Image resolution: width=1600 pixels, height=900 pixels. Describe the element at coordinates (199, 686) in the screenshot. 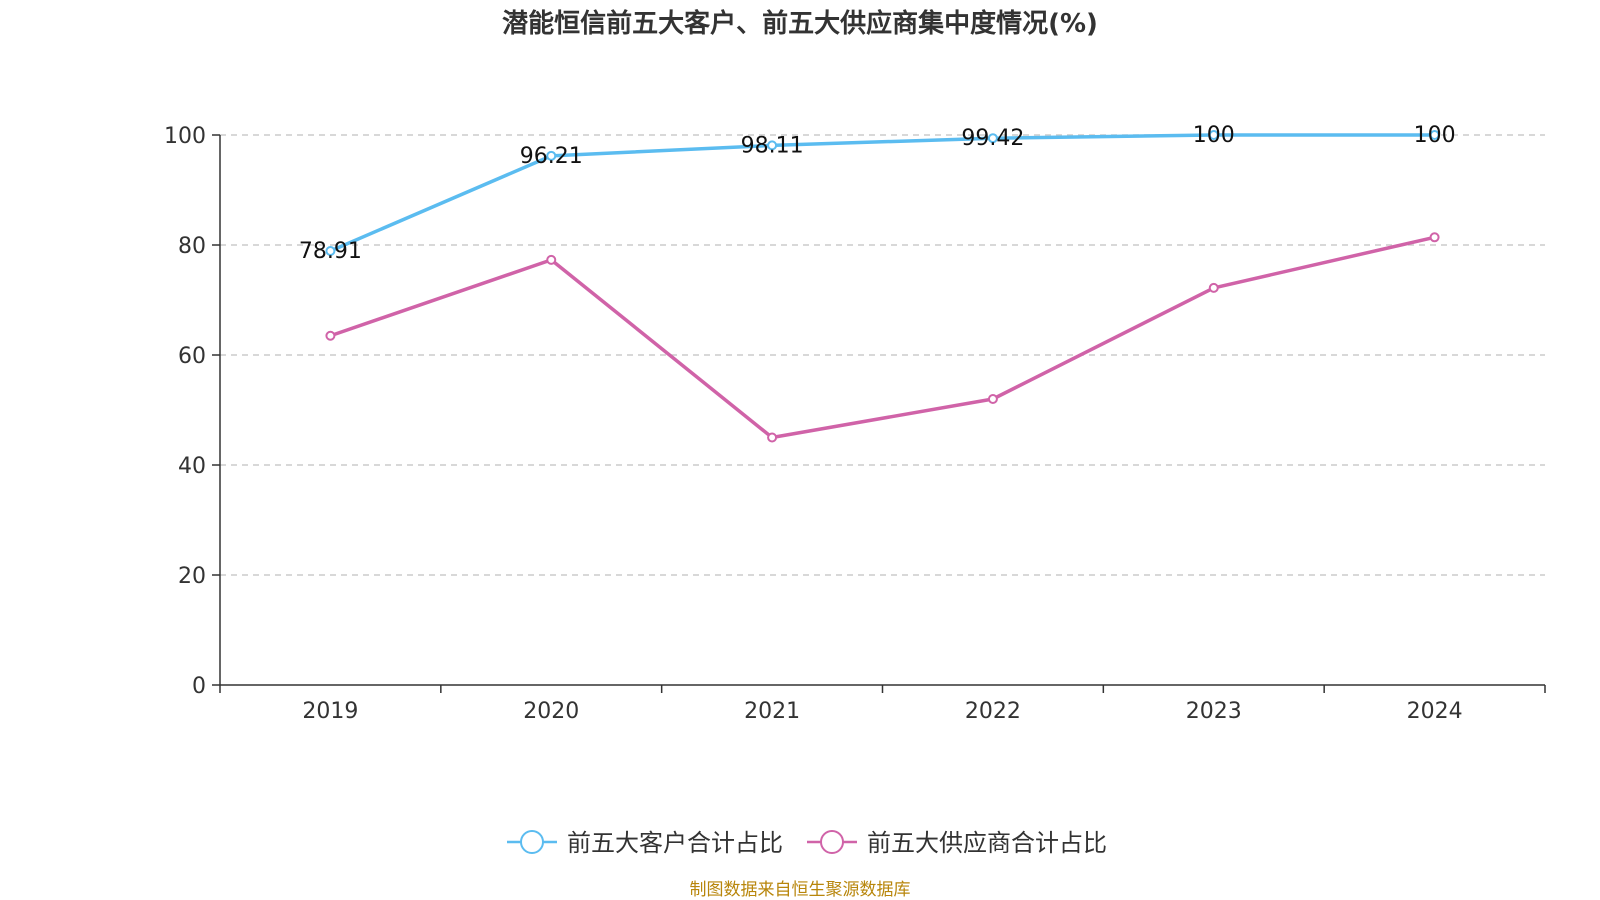

I see `y-tick-label: 0` at that location.